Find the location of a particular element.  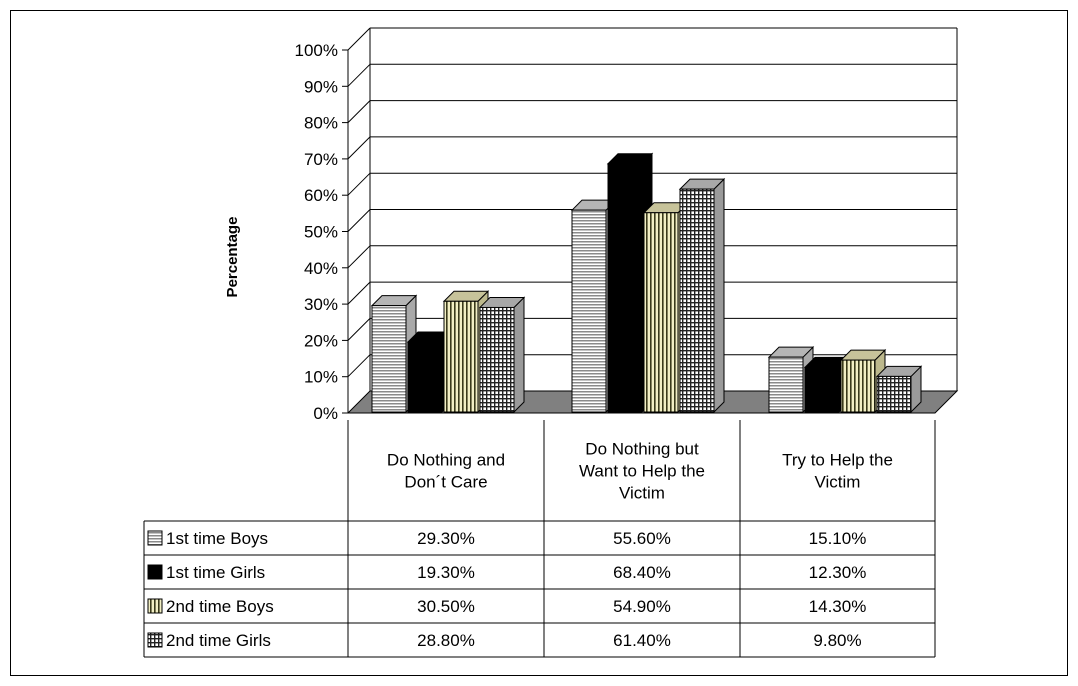

category-label: Do Nothing but is located at coordinates (642, 449).